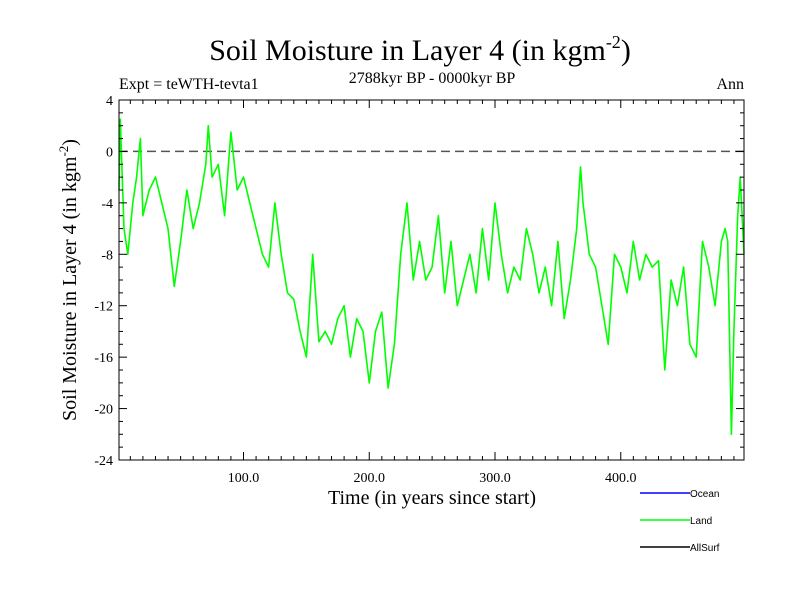  Describe the element at coordinates (107, 204) in the screenshot. I see `y-tick-label: -4` at that location.